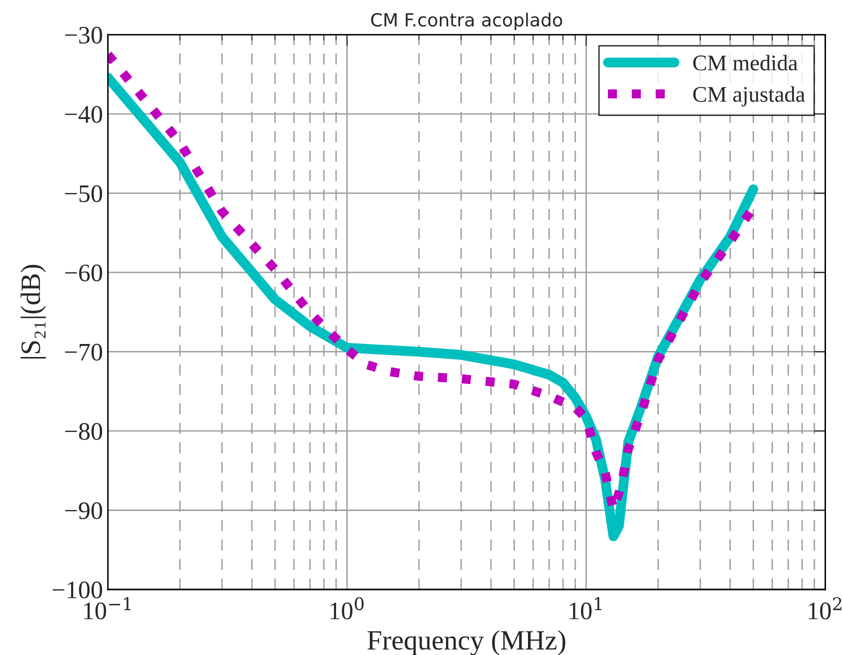 The image size is (843, 655). Describe the element at coordinates (586, 608) in the screenshot. I see `x-tick-label: 10$^{1}$` at that location.